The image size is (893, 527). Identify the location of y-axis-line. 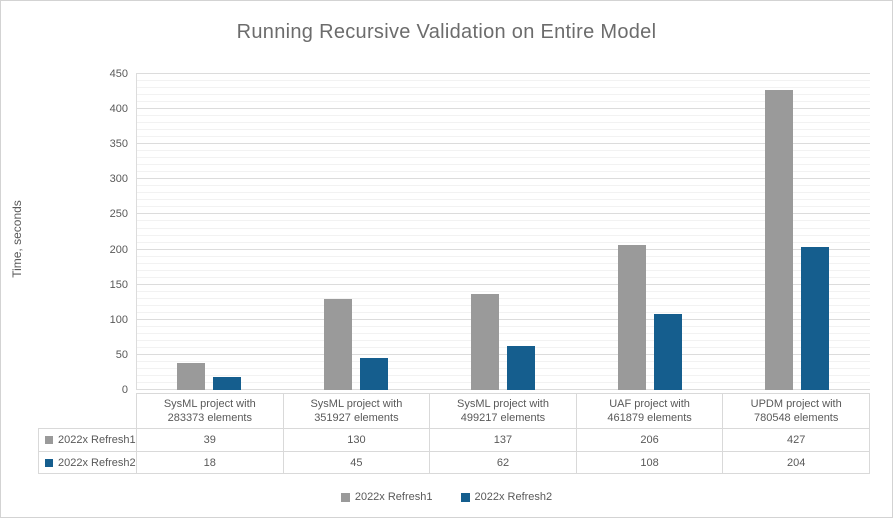
(136, 232).